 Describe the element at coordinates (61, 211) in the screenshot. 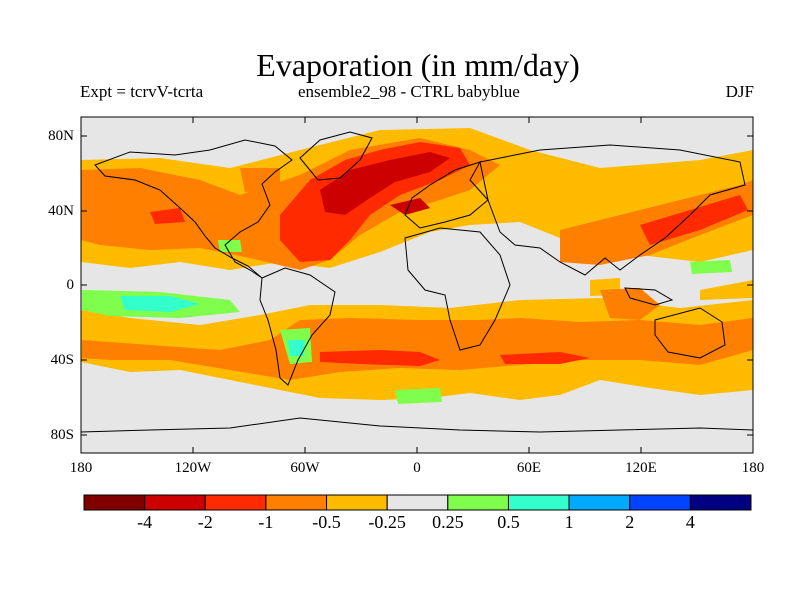

I see `lat-tick-40n: 40N` at that location.